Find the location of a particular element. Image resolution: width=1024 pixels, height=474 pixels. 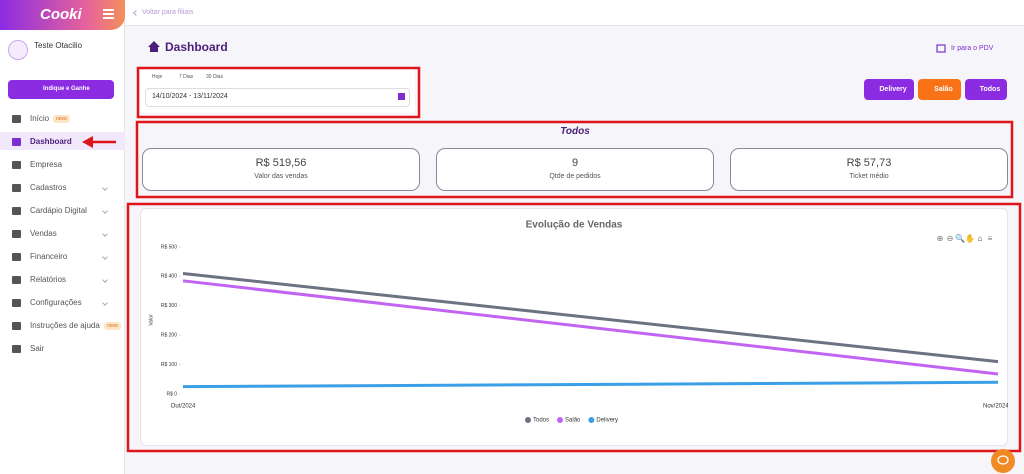

logo-bar is located at coordinates (62, 15).